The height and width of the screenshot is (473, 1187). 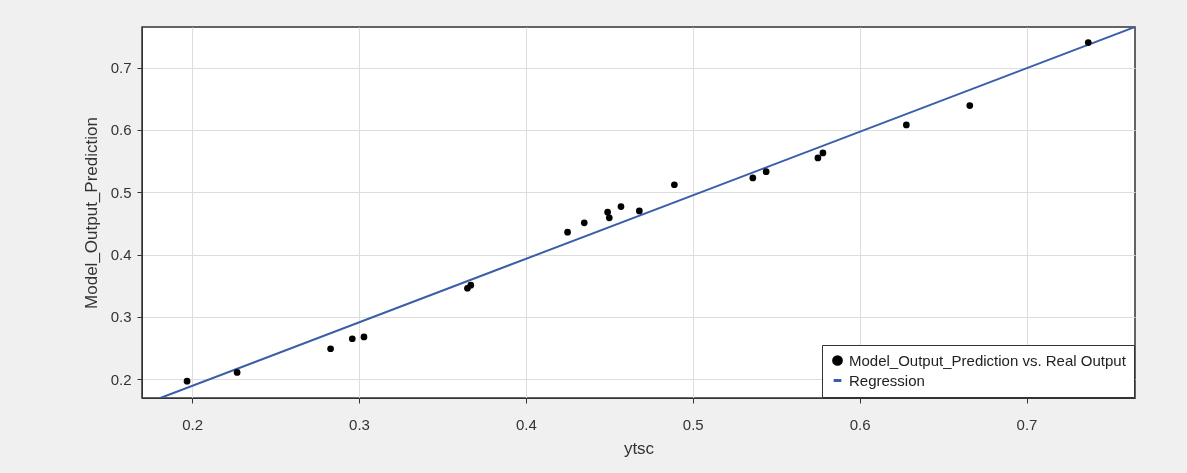 I want to click on x-tick-label: 0.6, so click(x=860, y=424).